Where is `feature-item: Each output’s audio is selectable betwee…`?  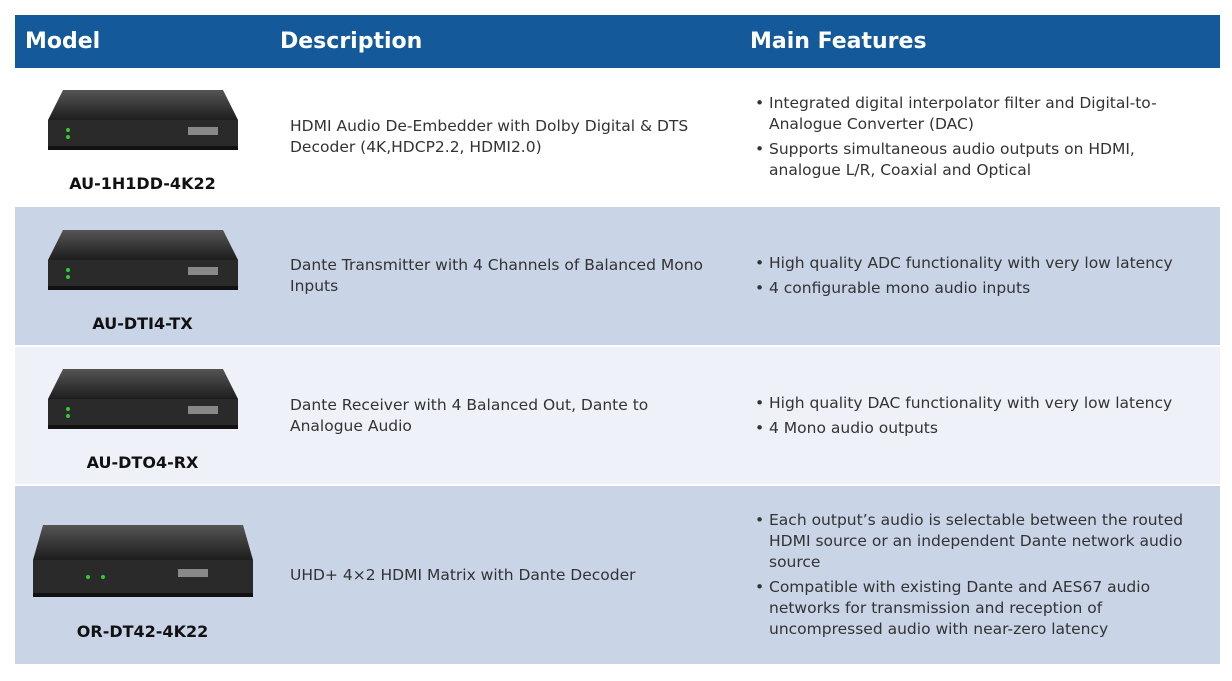 feature-item: Each output’s audio is selectable betwee… is located at coordinates (977, 541).